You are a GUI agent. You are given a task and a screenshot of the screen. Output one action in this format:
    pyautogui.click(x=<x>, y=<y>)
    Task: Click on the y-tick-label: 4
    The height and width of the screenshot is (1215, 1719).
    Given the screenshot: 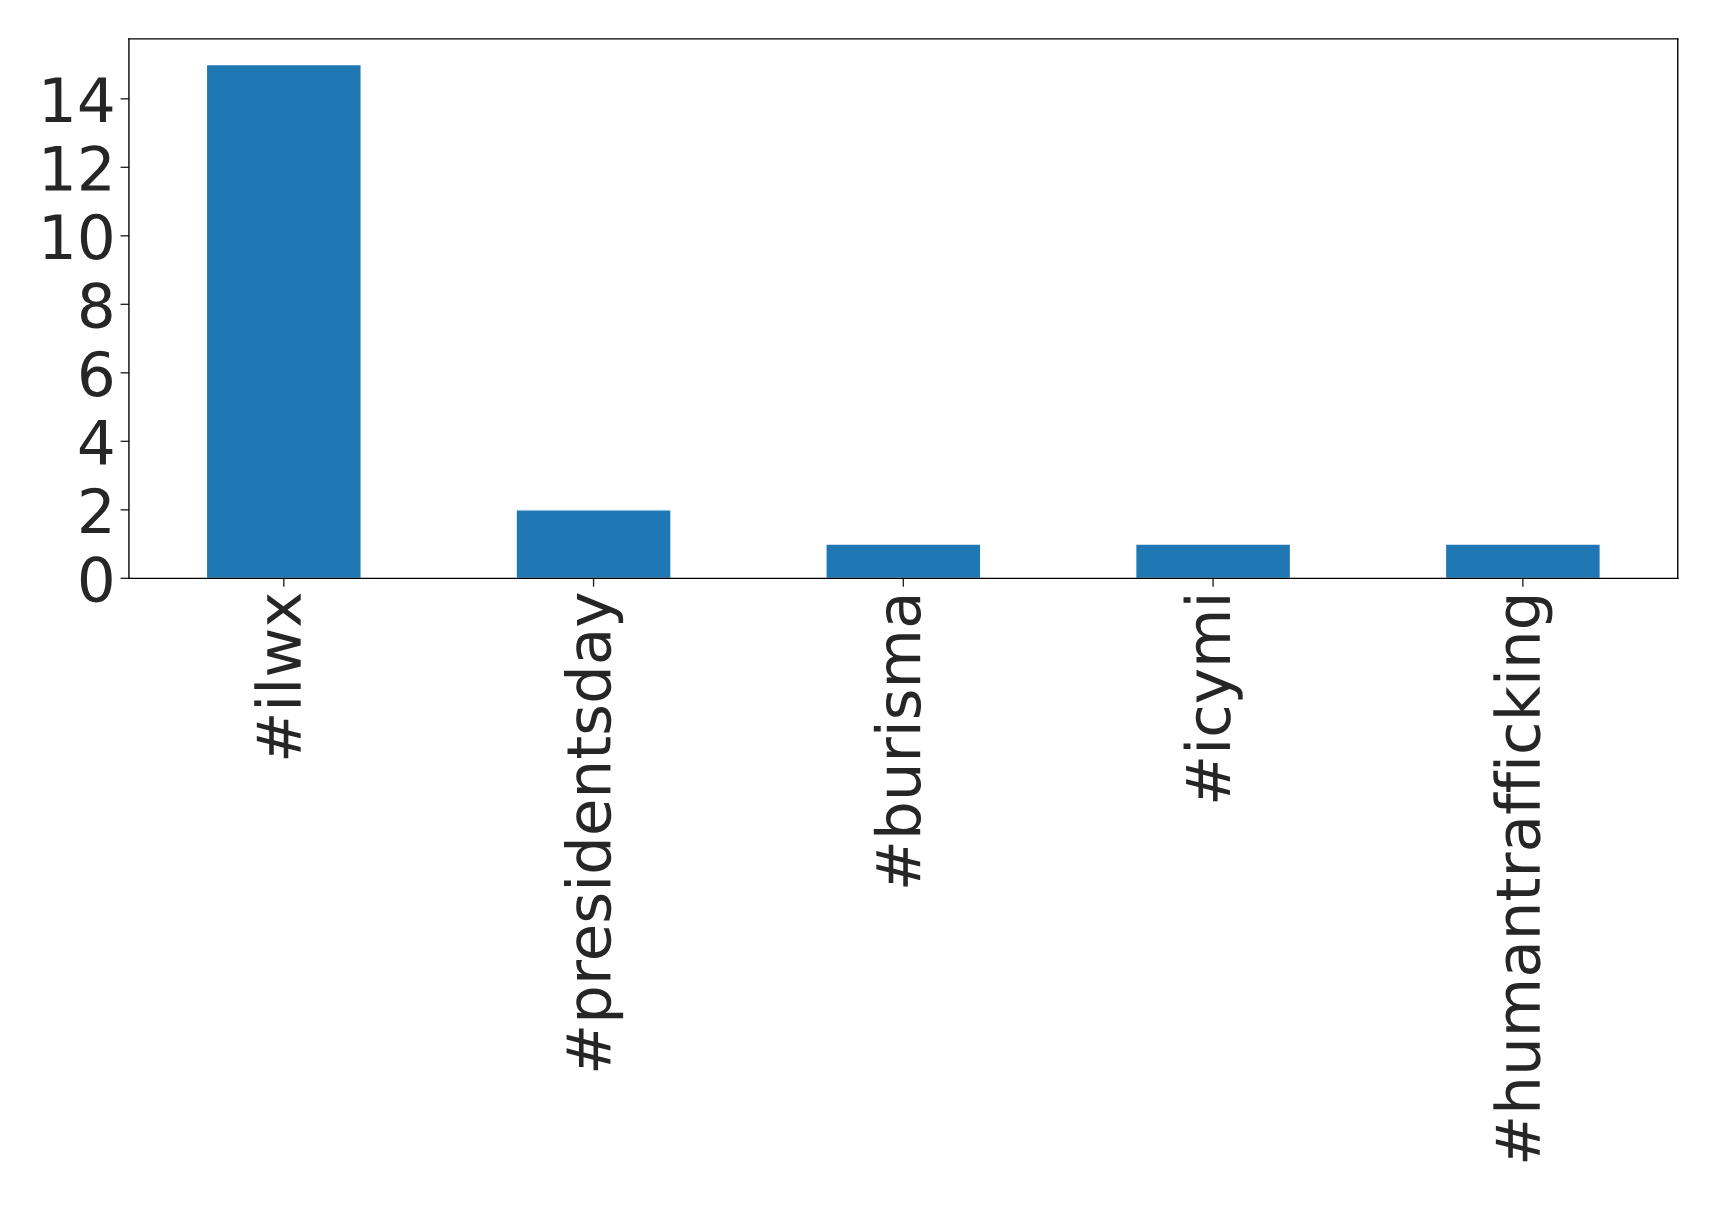 What is the action you would take?
    pyautogui.click(x=96, y=442)
    